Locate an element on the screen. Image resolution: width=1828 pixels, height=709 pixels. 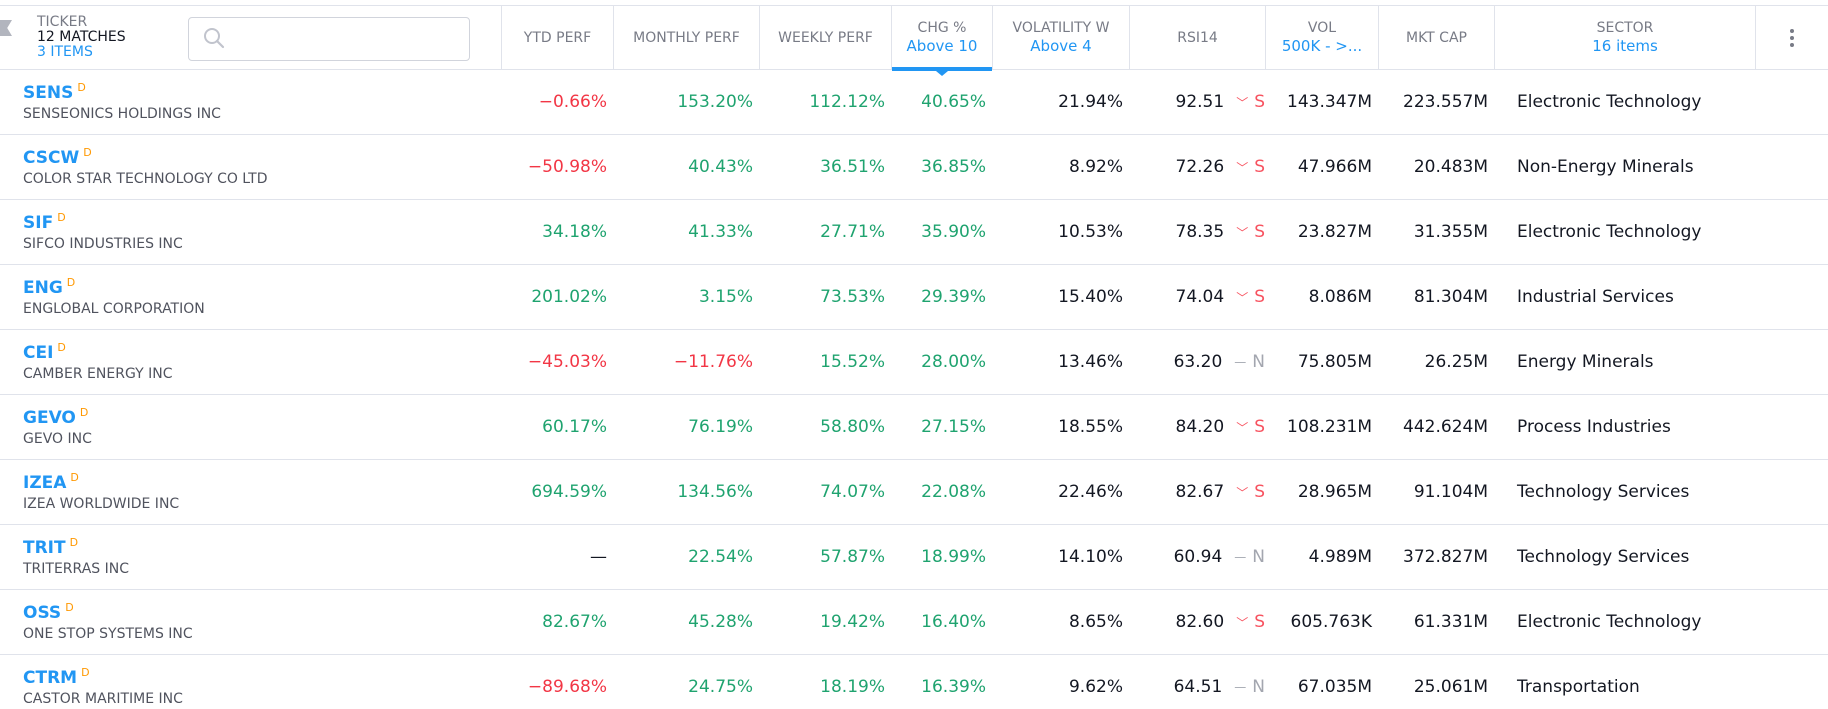
chg-percent-cell: 18.99% is located at coordinates (953, 557).